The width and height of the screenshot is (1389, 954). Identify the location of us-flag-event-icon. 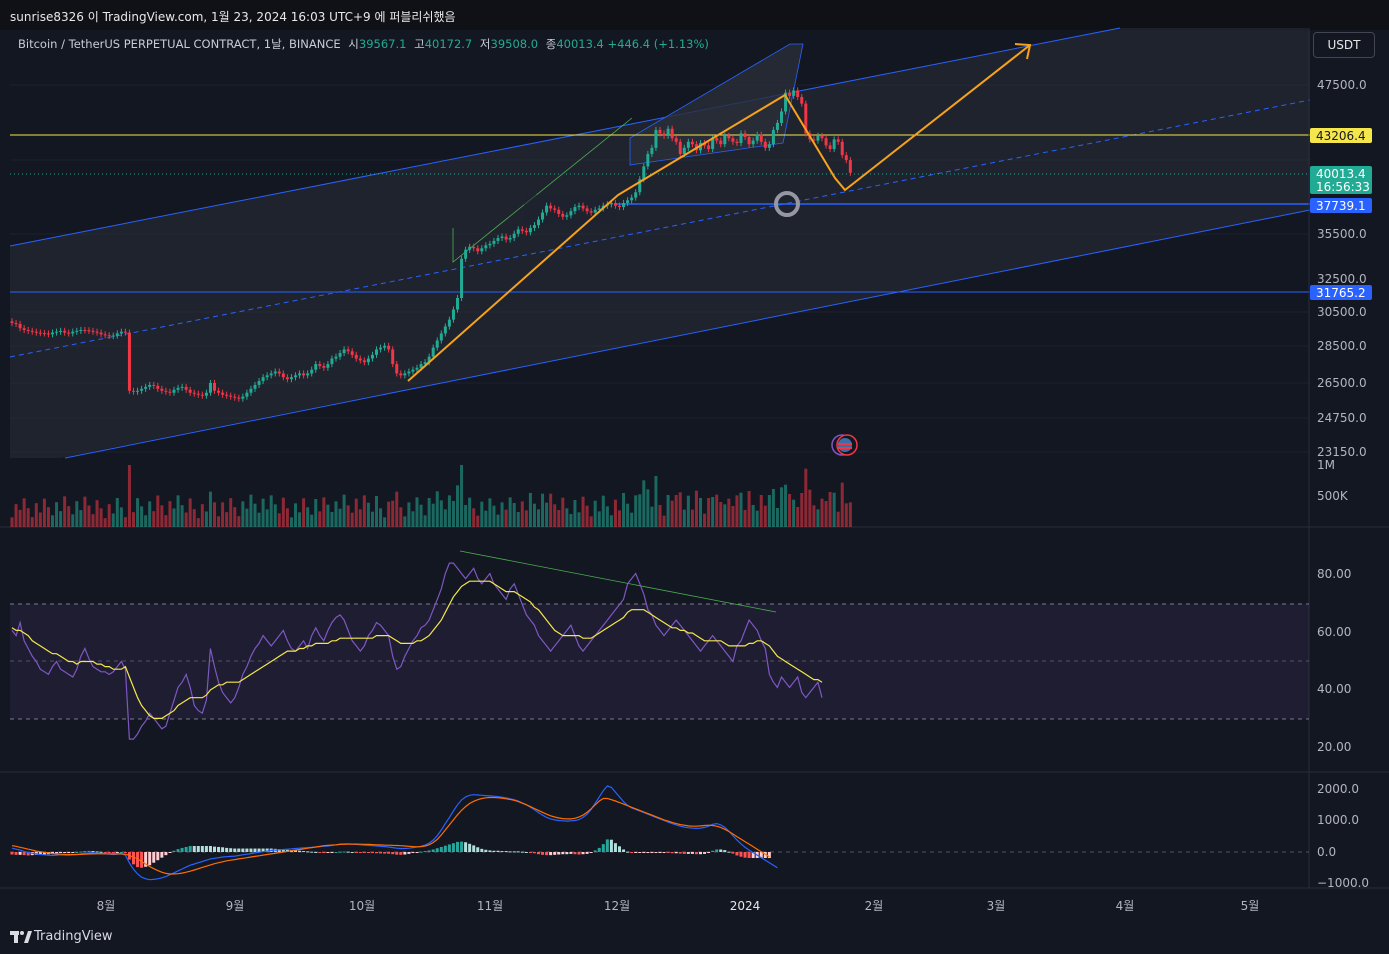
(844, 445).